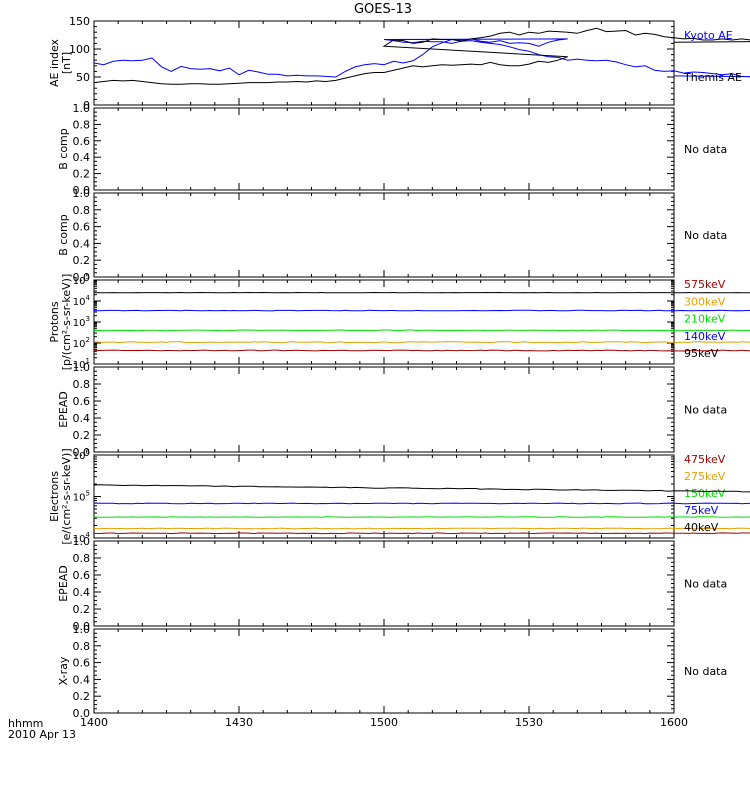 The width and height of the screenshot is (750, 800). Describe the element at coordinates (94, 722) in the screenshot. I see `x-tick-label: 1400` at that location.